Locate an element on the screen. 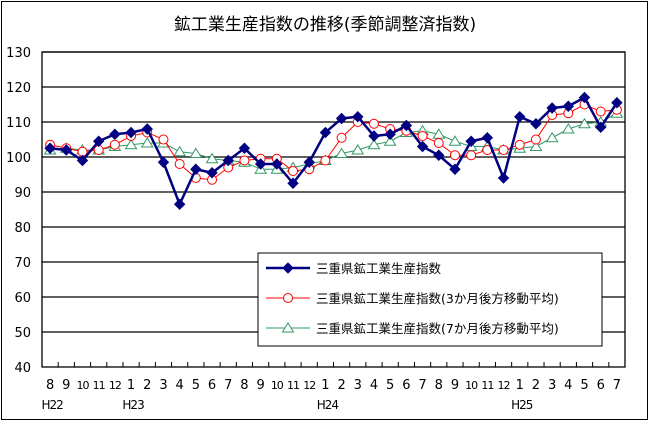  y-tick-label: 40 is located at coordinates (22, 368).